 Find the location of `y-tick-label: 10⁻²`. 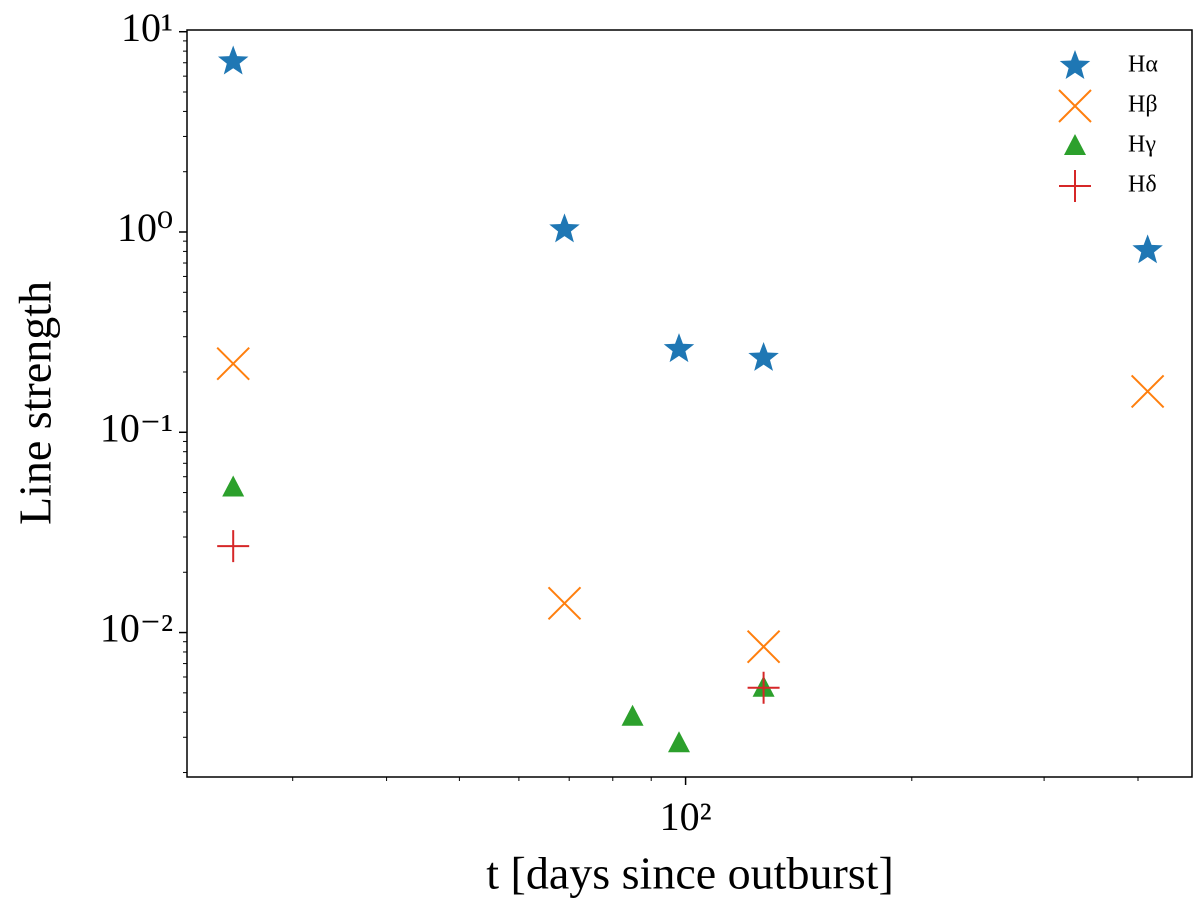

y-tick-label: 10⁻² is located at coordinates (136, 628).